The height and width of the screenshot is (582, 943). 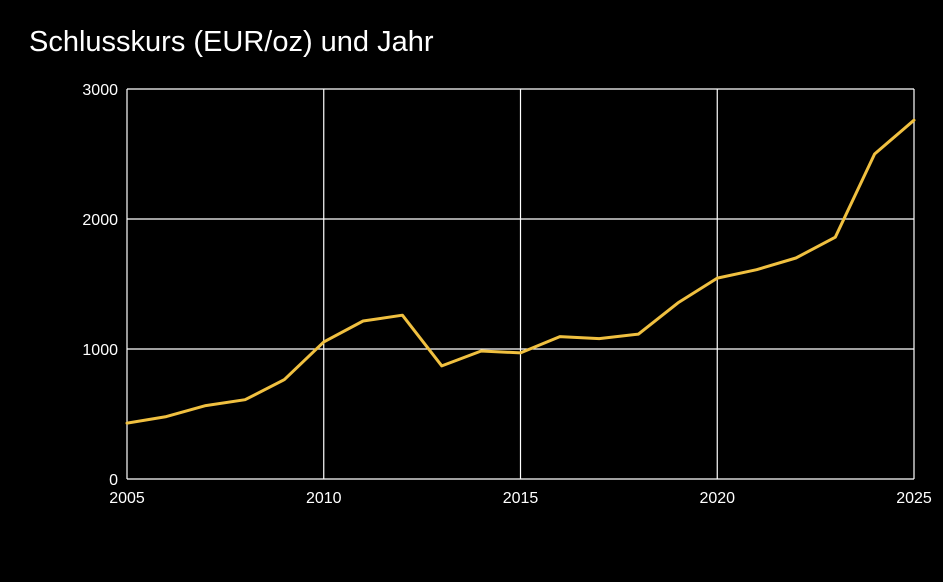 I want to click on x-tick-label: 2025, so click(x=914, y=498).